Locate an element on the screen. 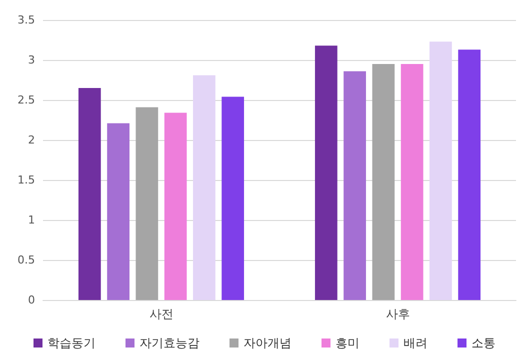  y-tick-label: 2.5 is located at coordinates (26, 100).